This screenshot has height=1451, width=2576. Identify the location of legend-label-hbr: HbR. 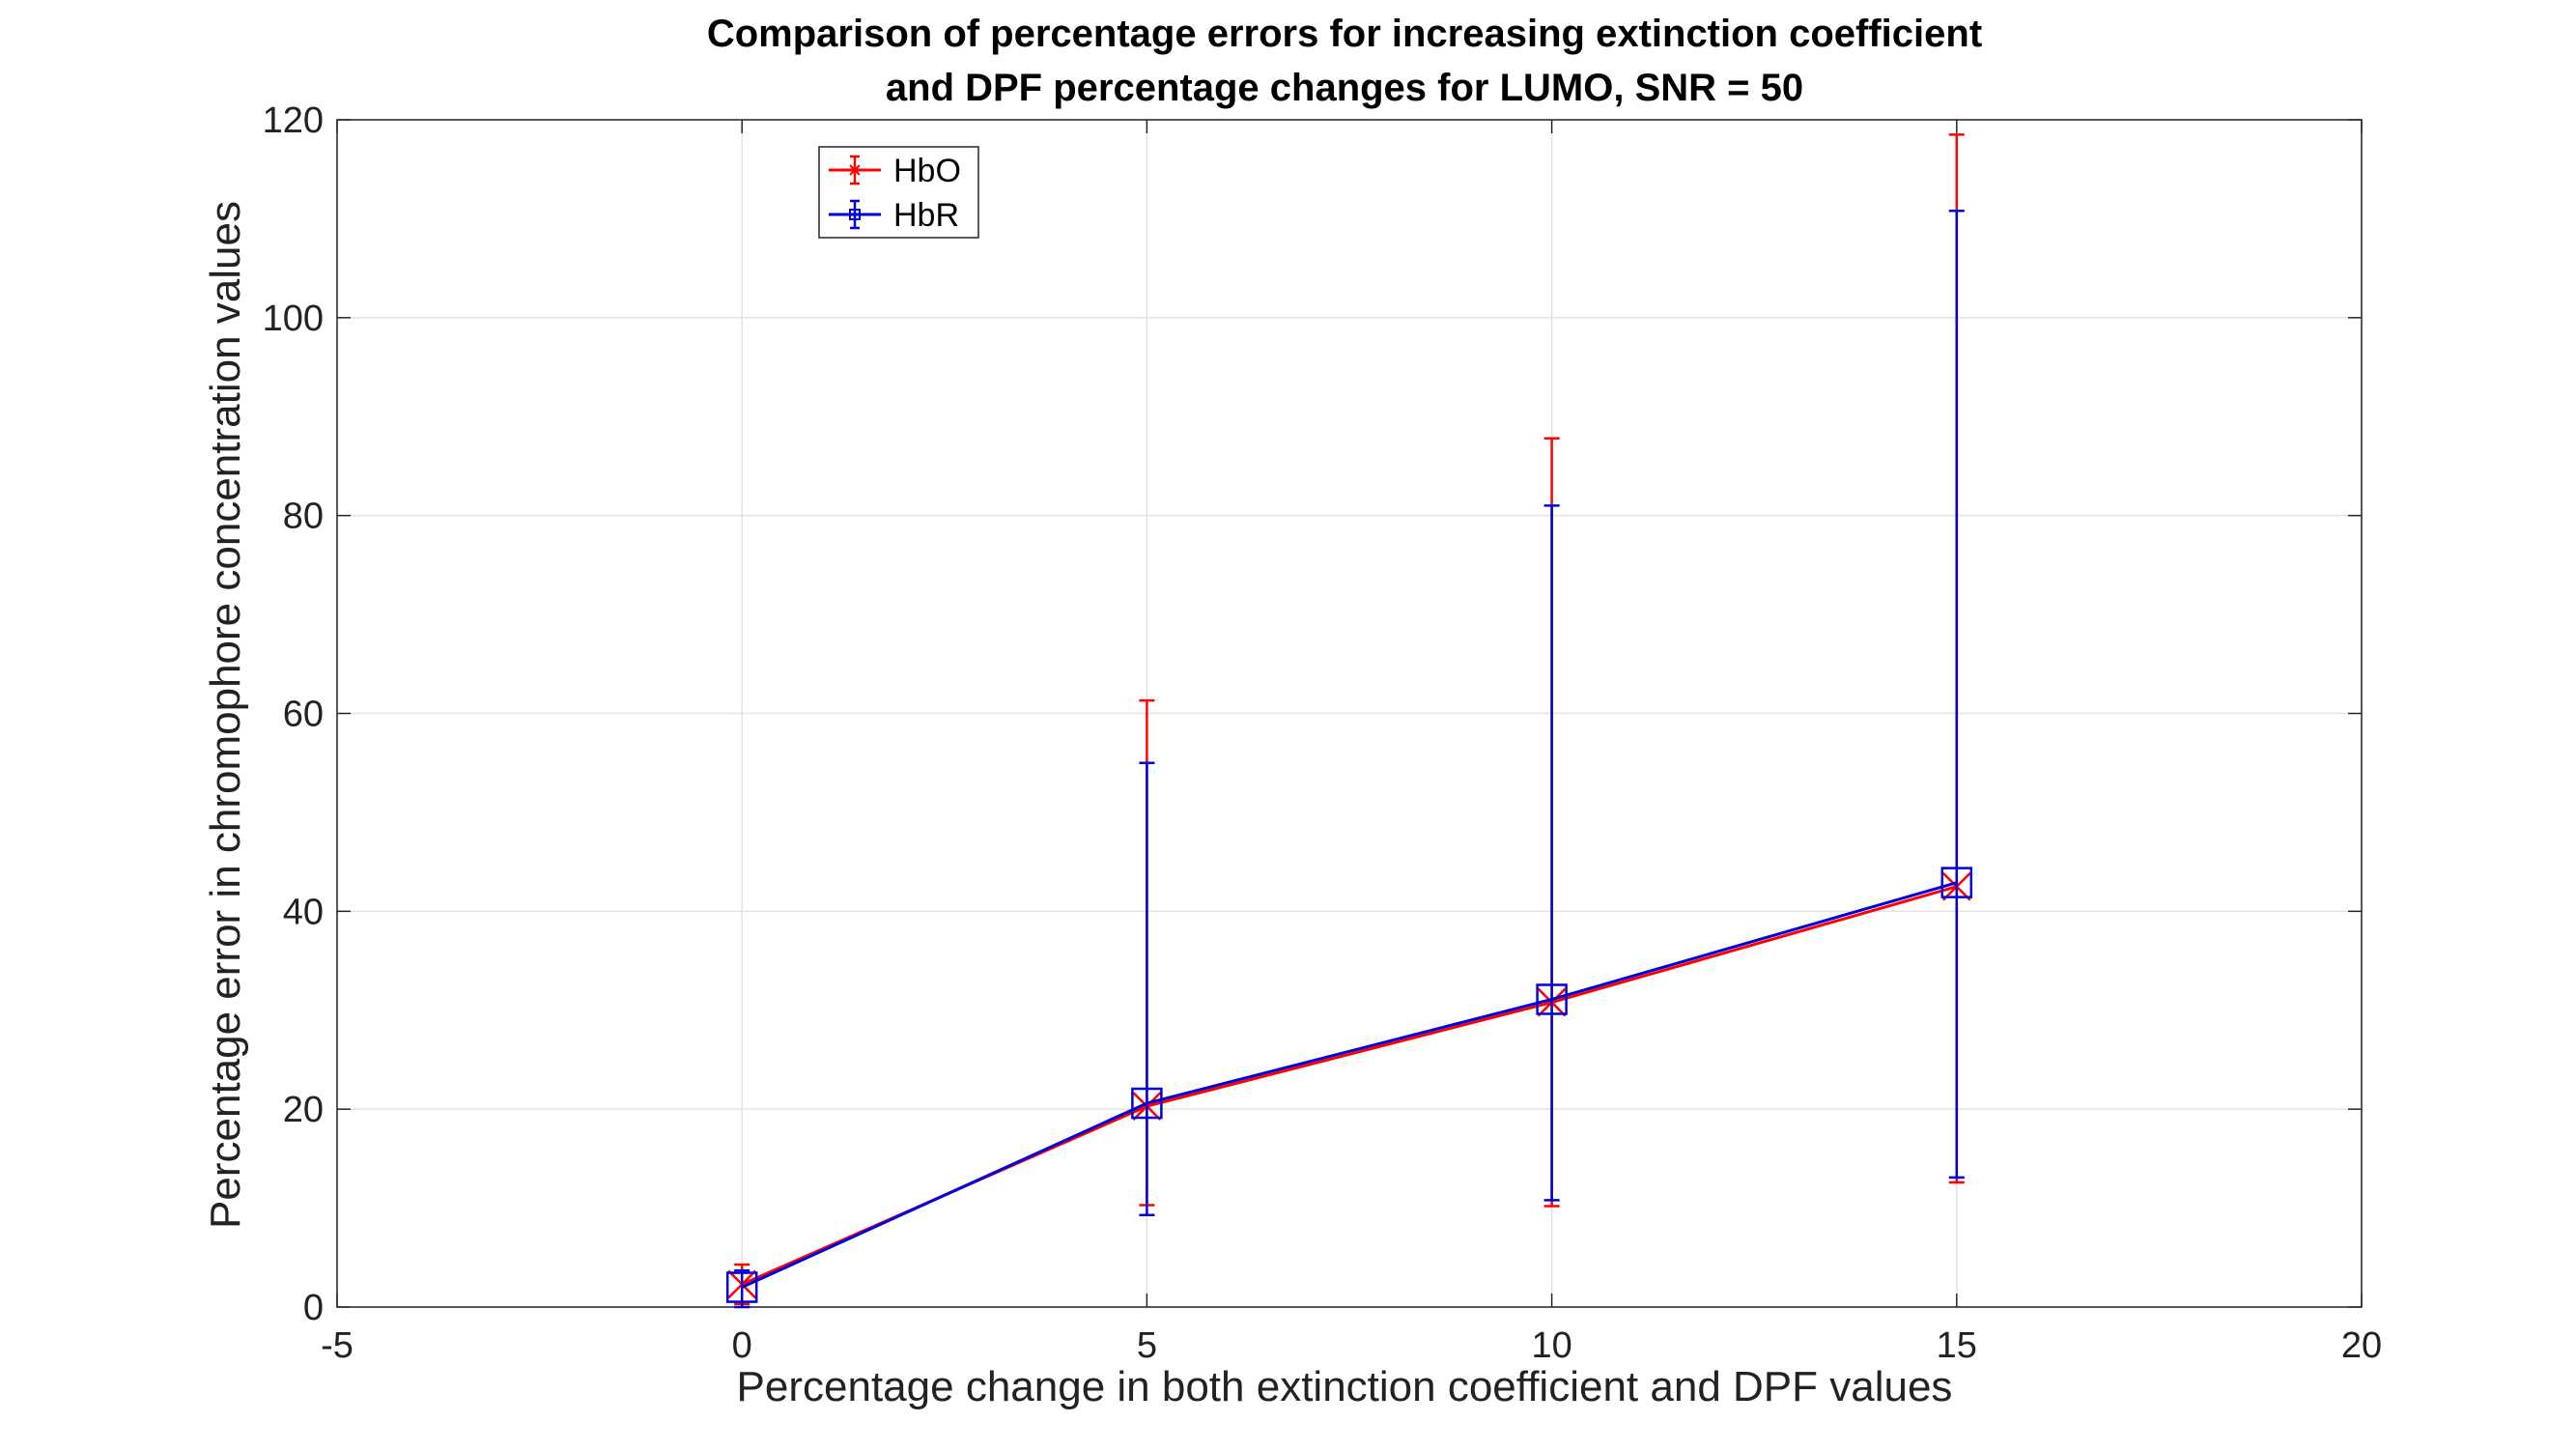
(926, 215).